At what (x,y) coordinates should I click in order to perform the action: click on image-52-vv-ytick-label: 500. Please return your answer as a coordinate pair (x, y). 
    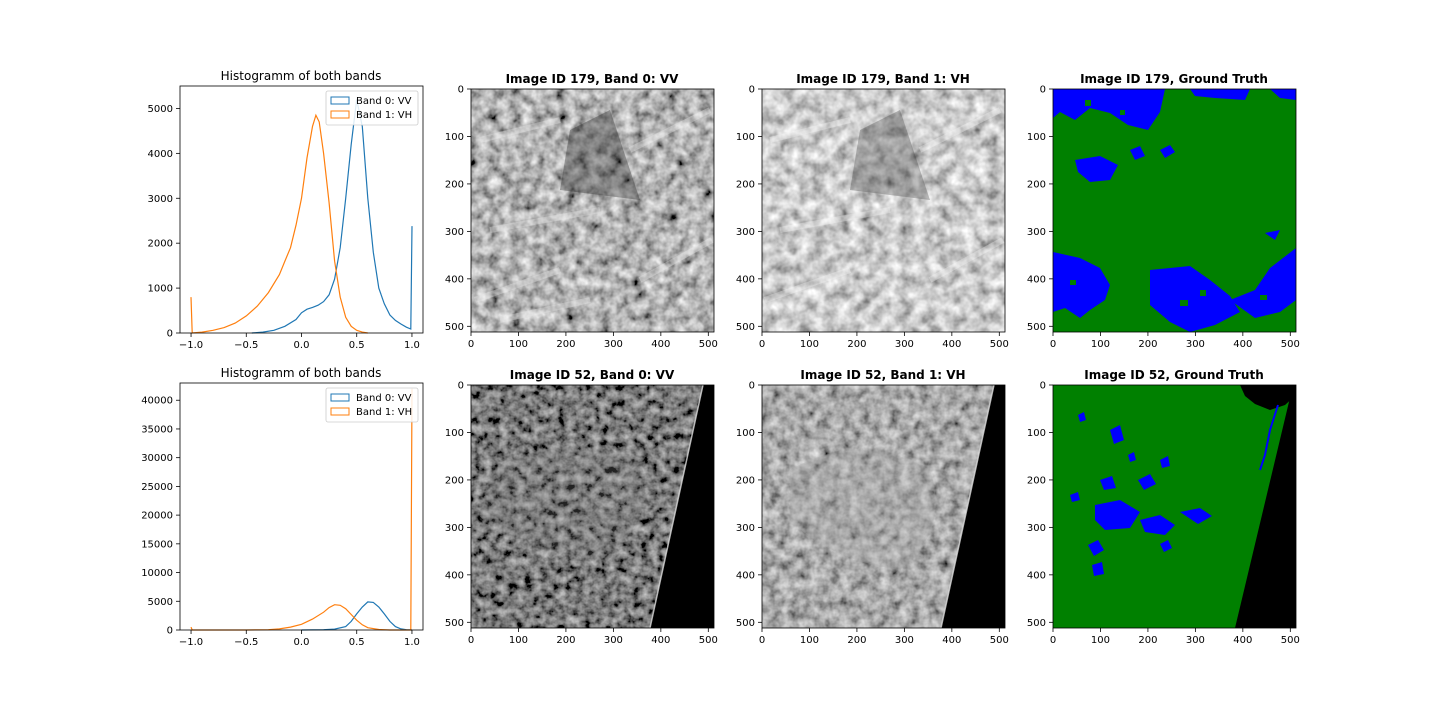
    Looking at the image, I should click on (454, 623).